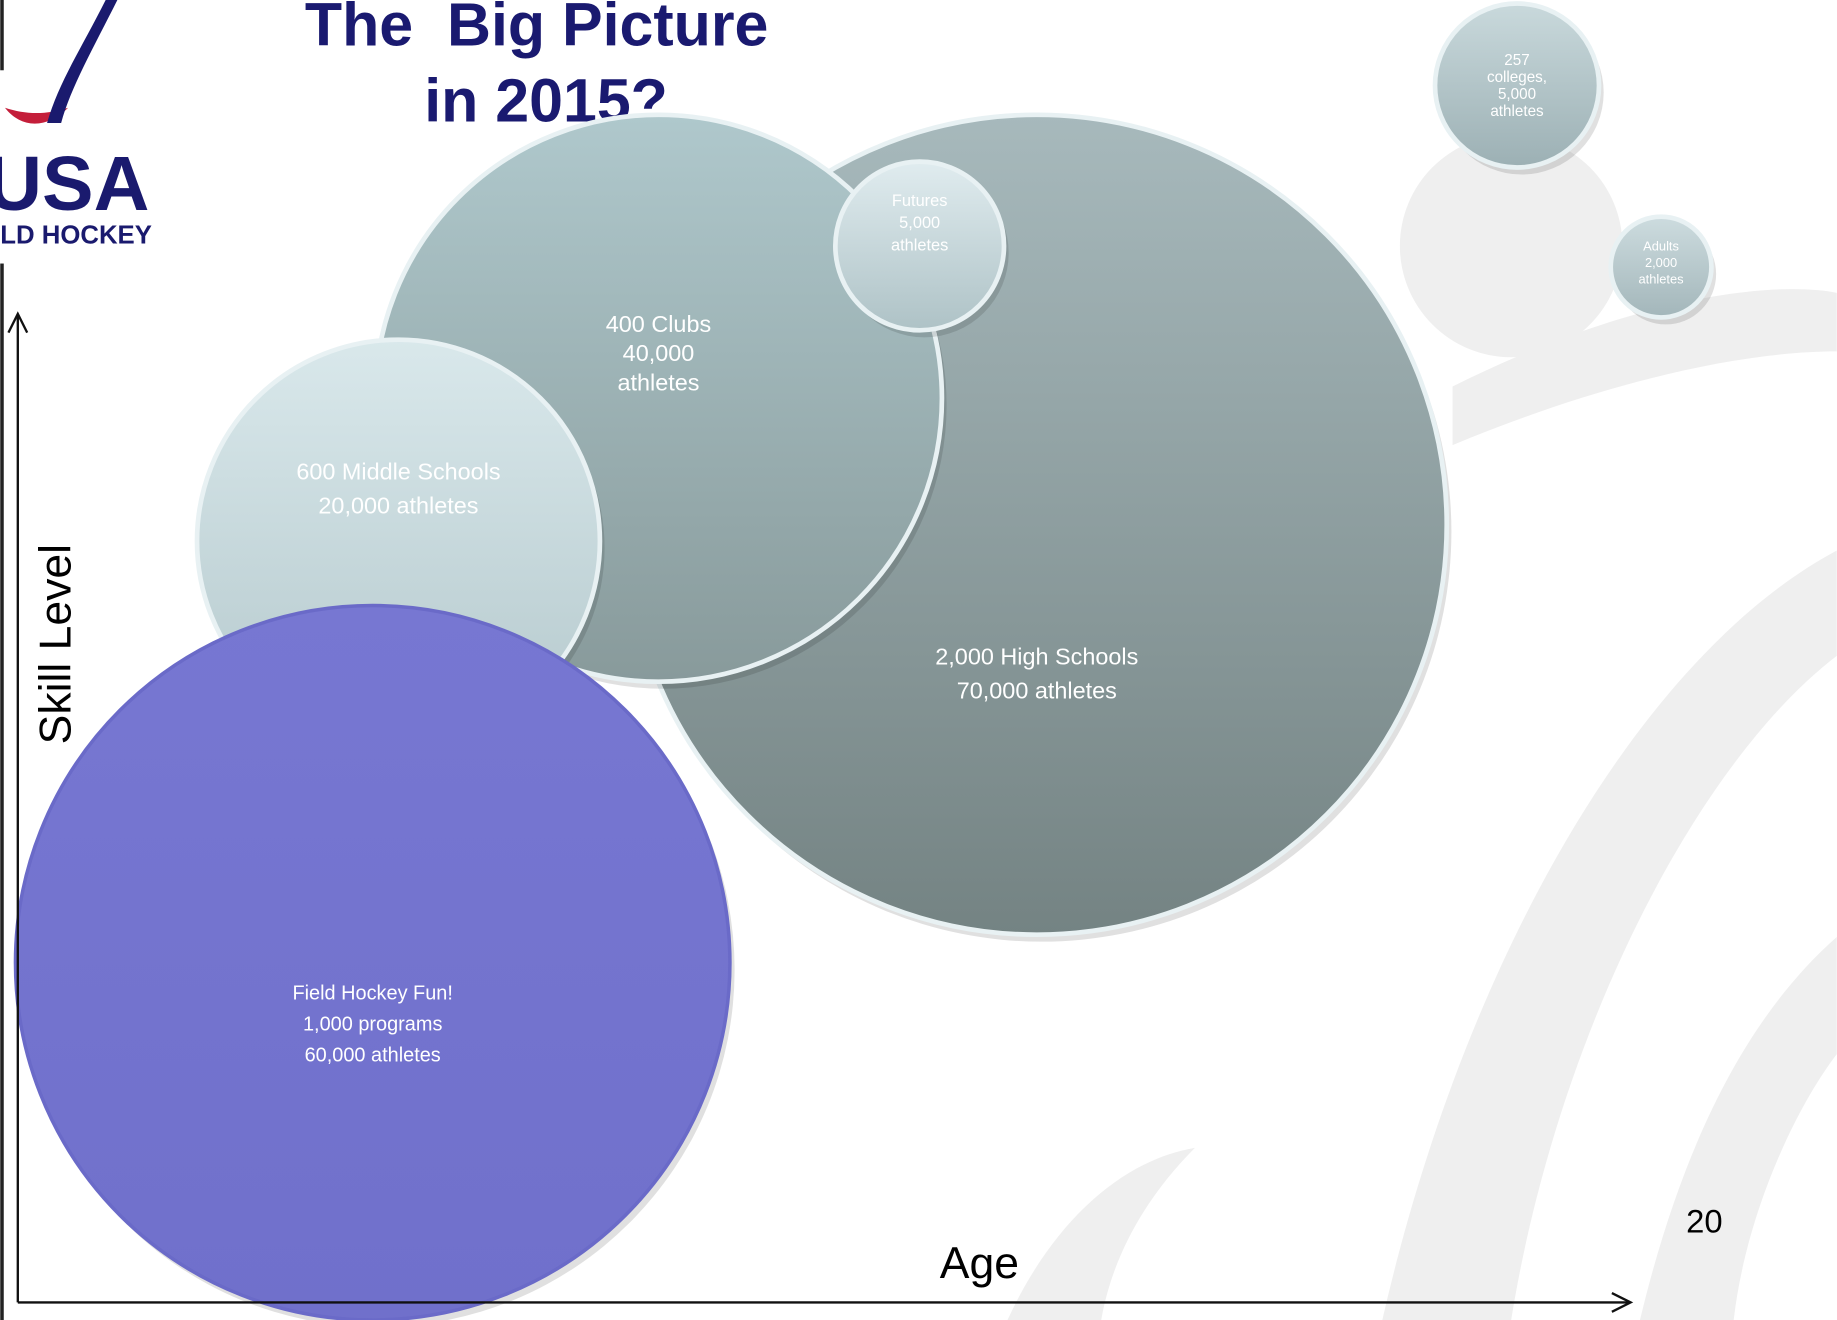  I want to click on bubble-label: 257, so click(1516, 60).